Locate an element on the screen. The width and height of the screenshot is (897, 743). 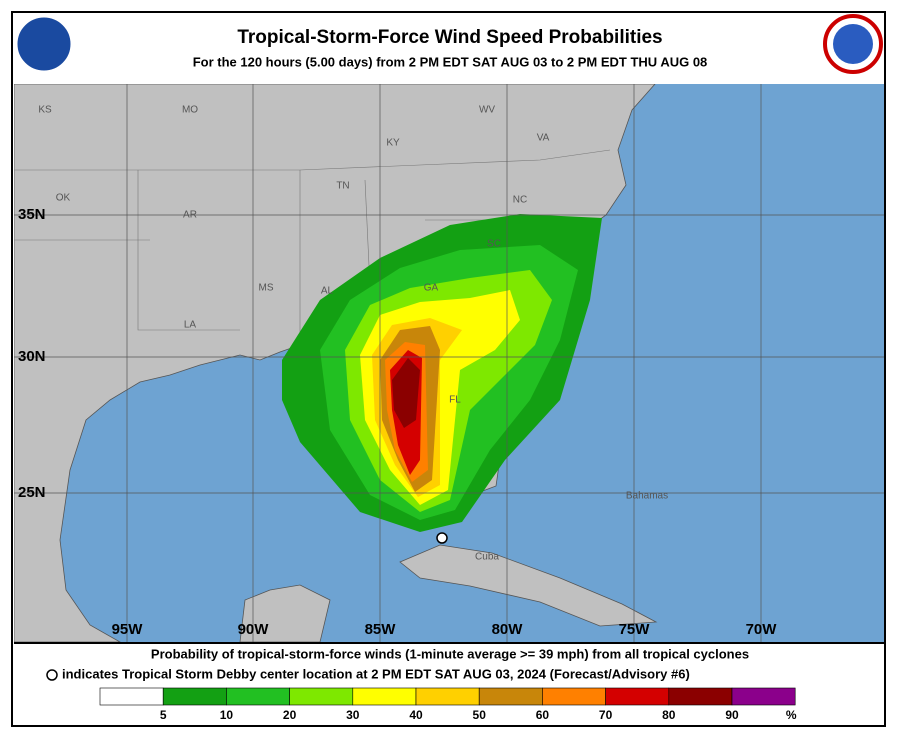
legend-tick: 20 is located at coordinates (290, 715).